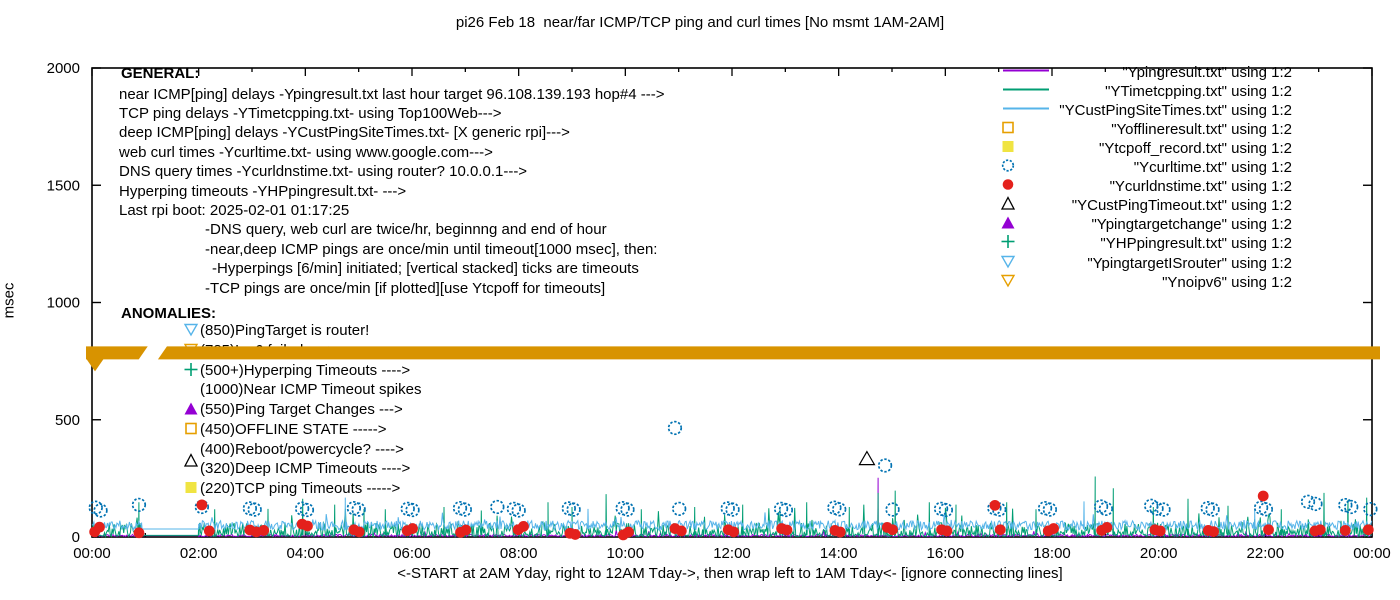  What do you see at coordinates (1191, 225) in the screenshot?
I see `legend-label: "Ypingtargetchange" using 1:2` at bounding box center [1191, 225].